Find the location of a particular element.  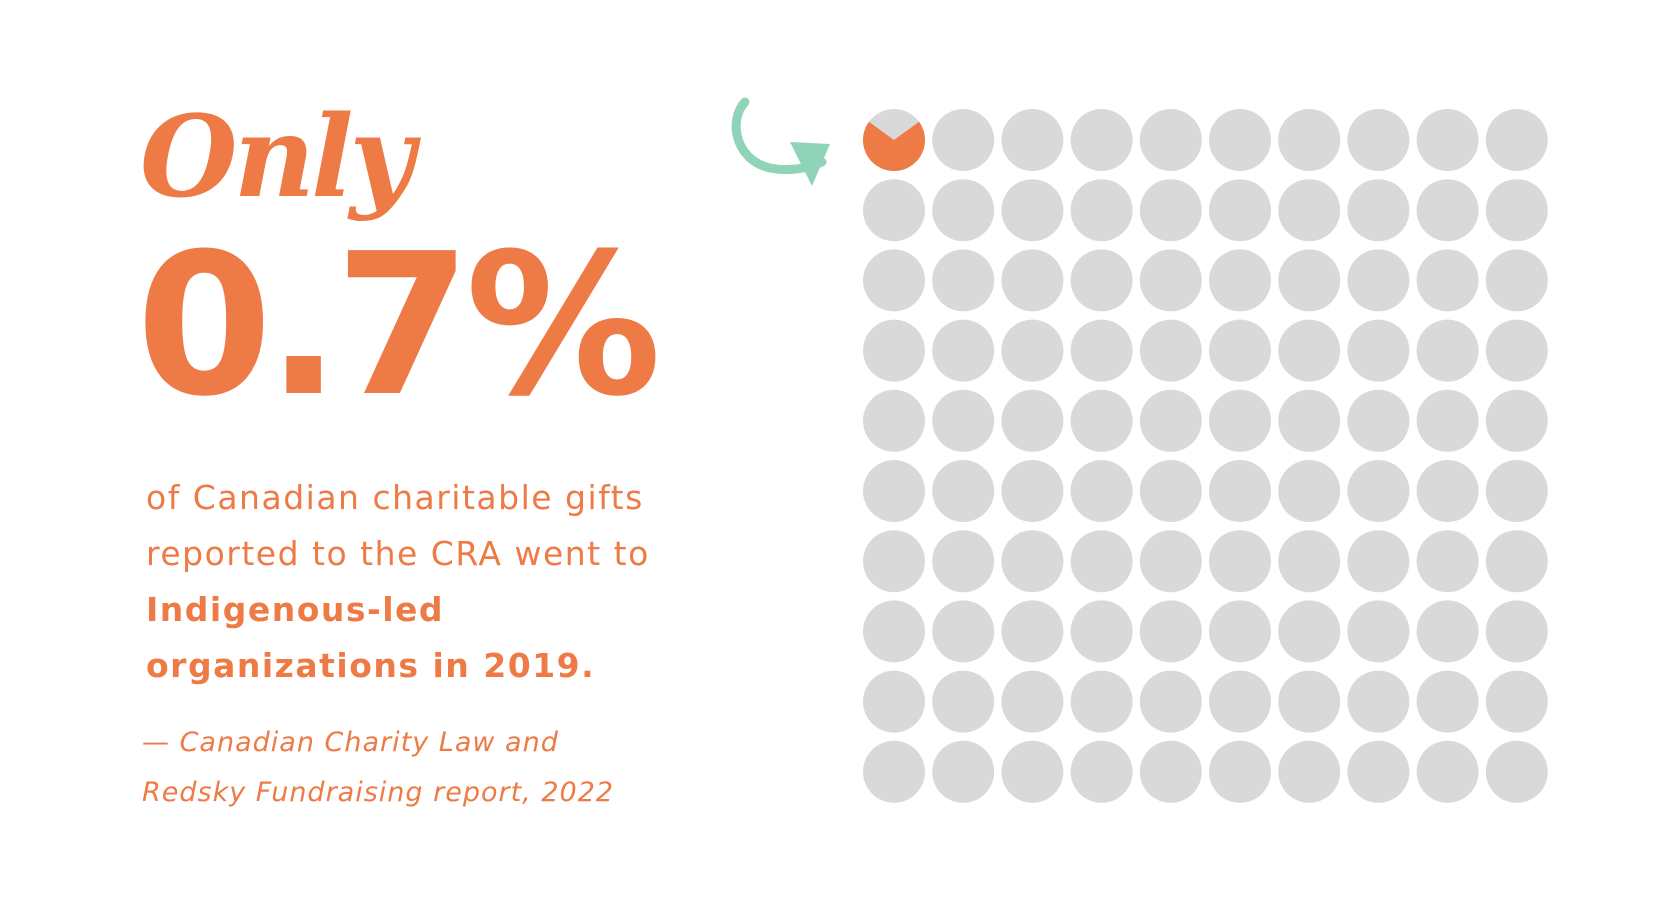

arrow-head is located at coordinates (810, 164).